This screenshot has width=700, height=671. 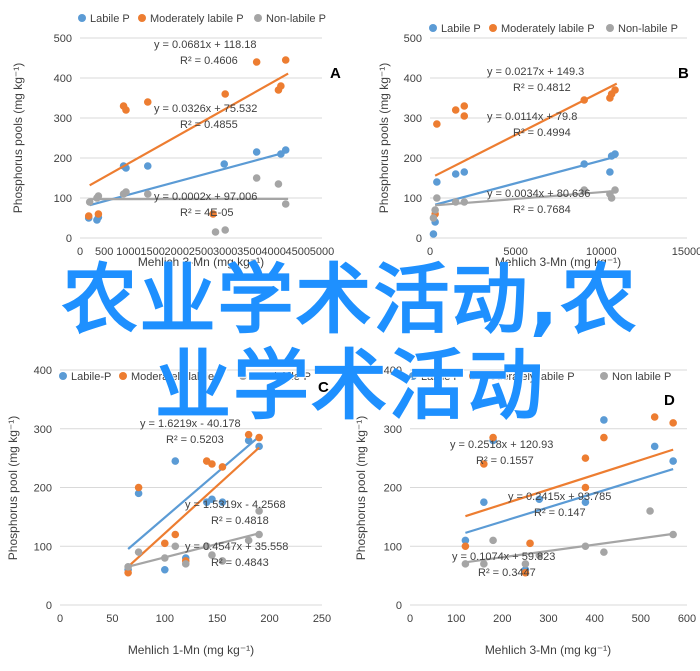 What do you see at coordinates (686, 252) in the screenshot?
I see `x-tick-label: 15000` at bounding box center [686, 252].